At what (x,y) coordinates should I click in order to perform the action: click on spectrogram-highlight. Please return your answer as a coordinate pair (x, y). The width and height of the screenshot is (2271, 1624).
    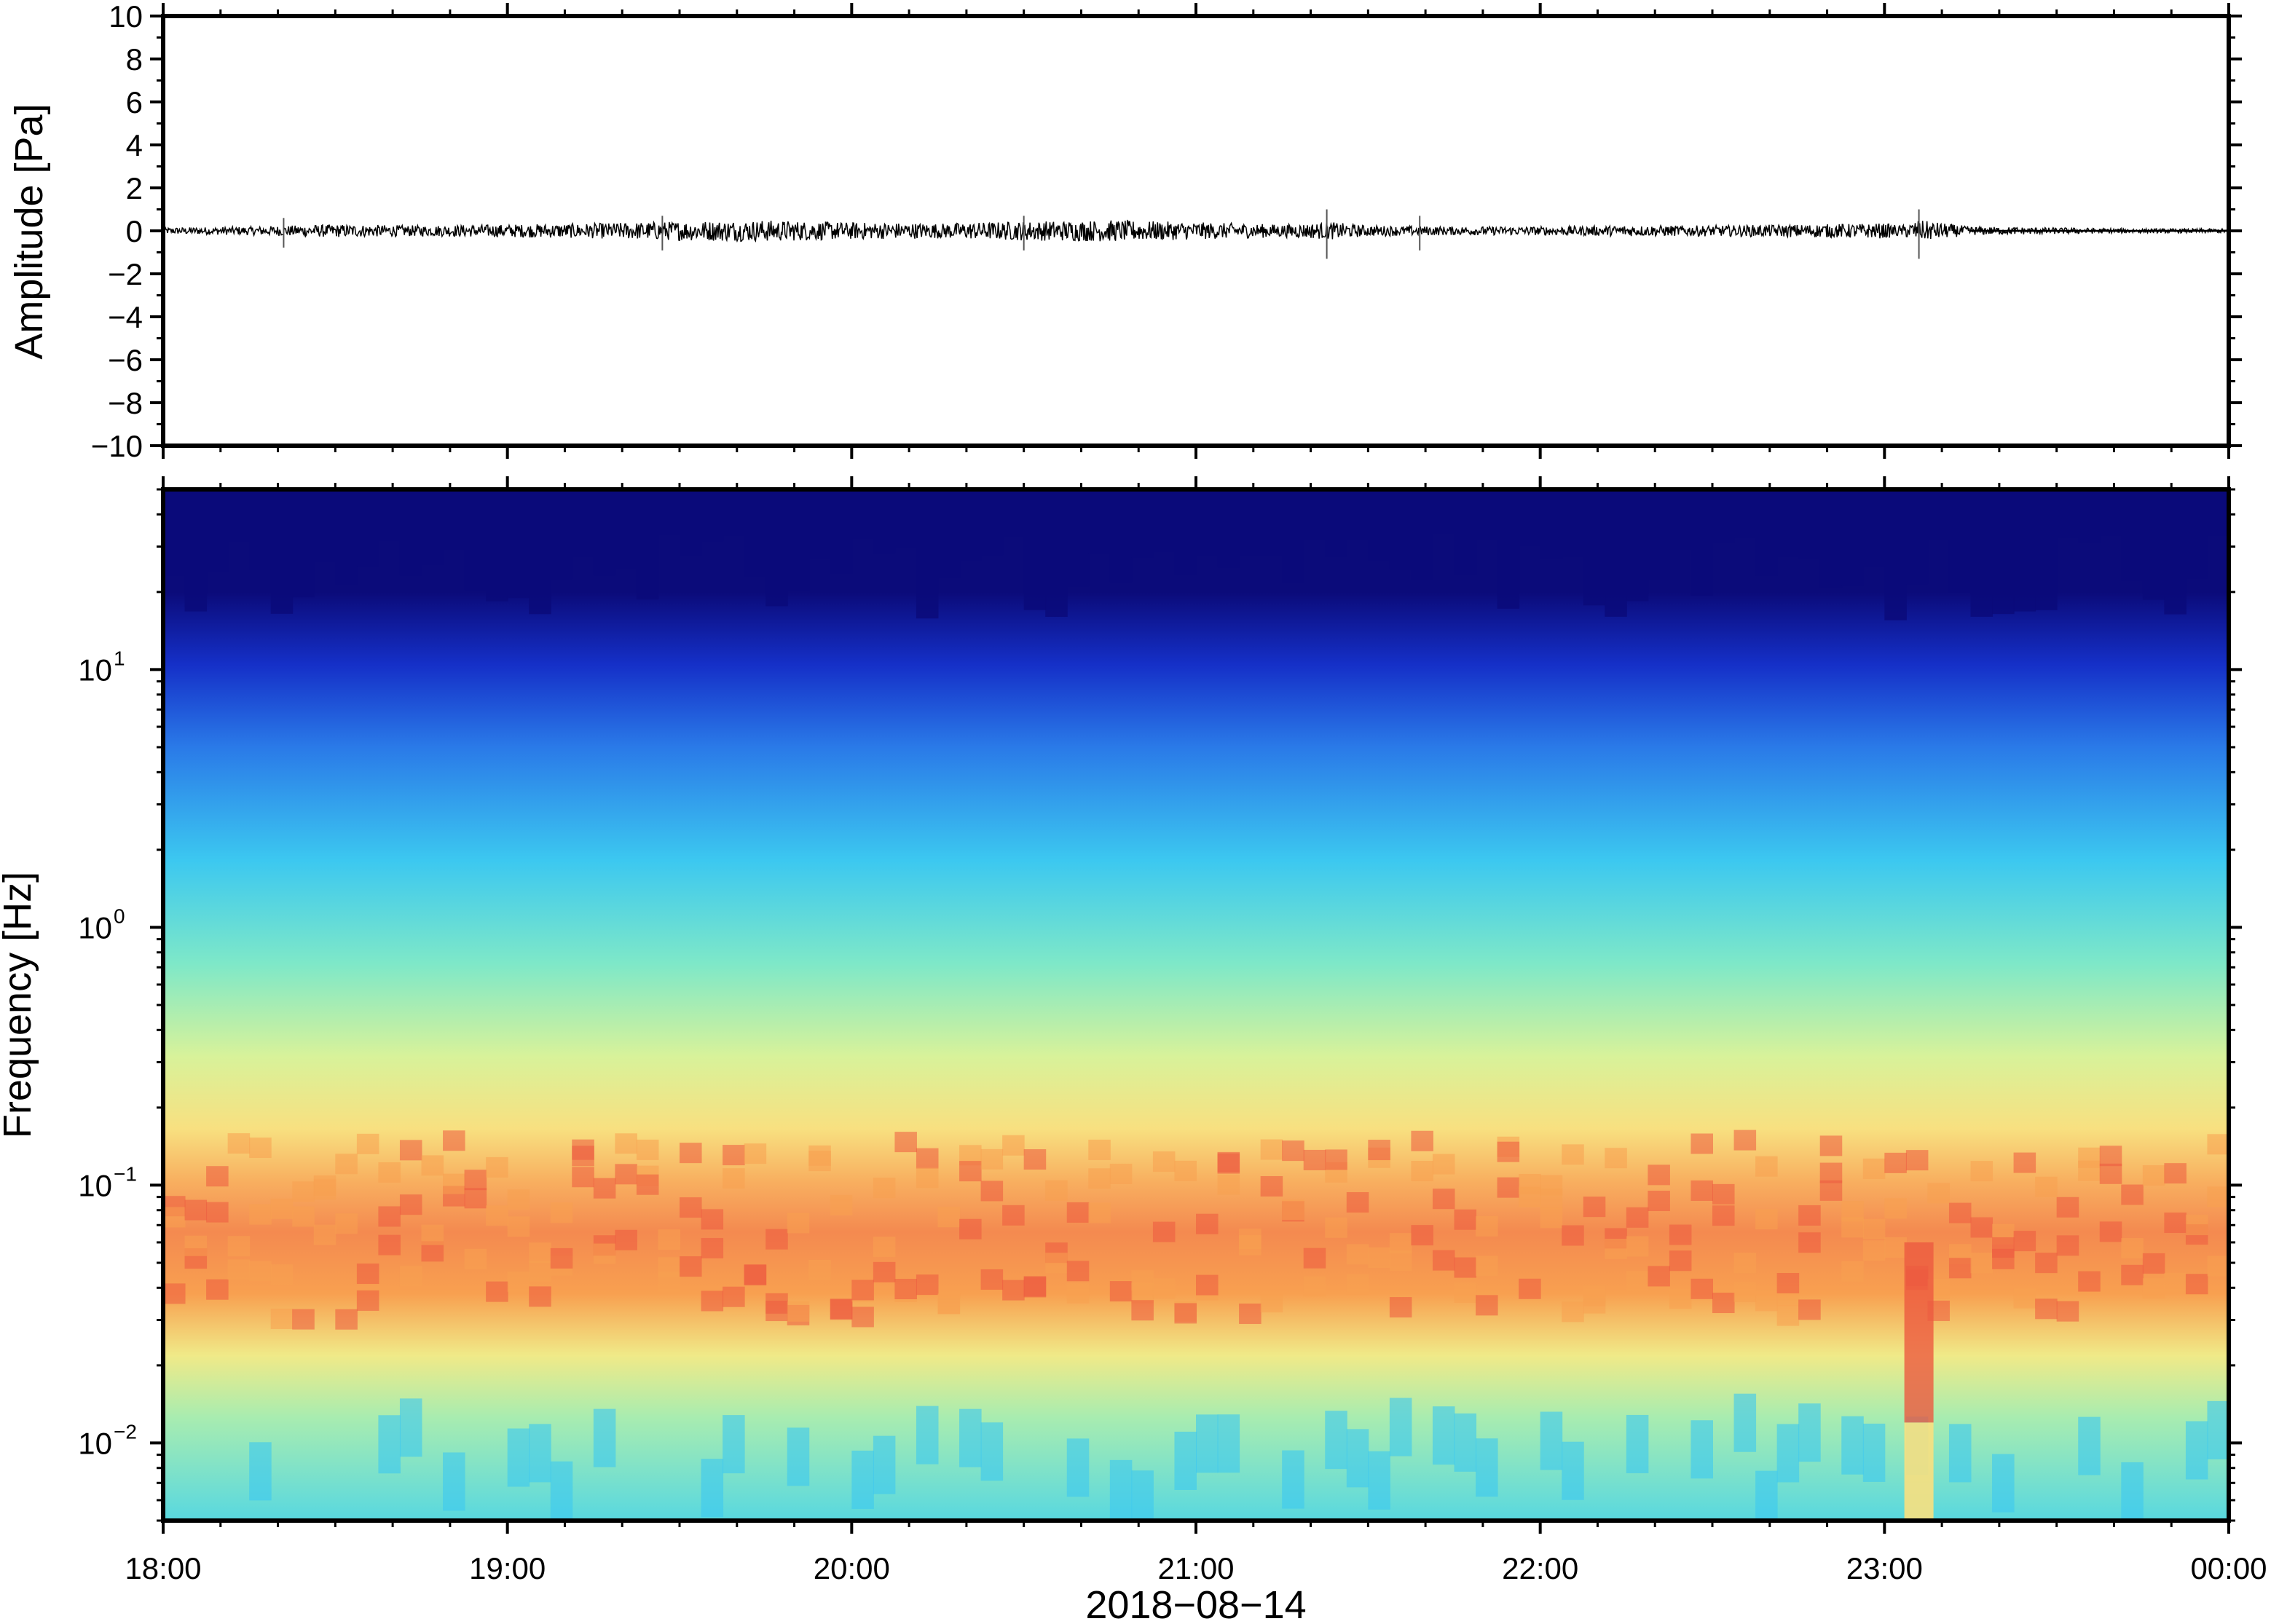
    Looking at the image, I should click on (1919, 1471).